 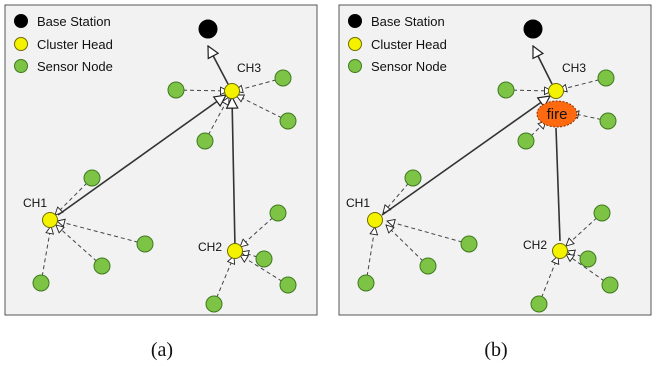 What do you see at coordinates (358, 203) in the screenshot?
I see `panel-b-ch1-label: CH1` at bounding box center [358, 203].